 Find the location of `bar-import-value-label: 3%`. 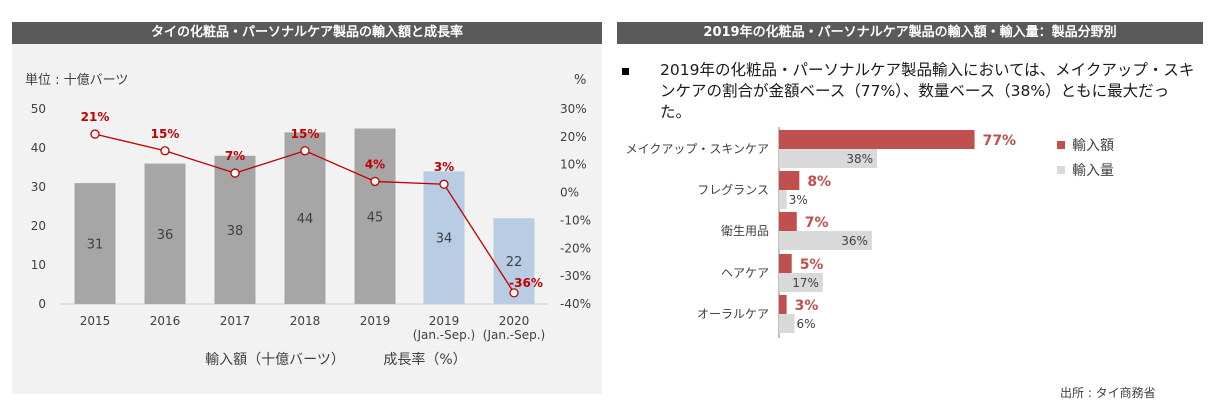

bar-import-value-label: 3% is located at coordinates (807, 306).